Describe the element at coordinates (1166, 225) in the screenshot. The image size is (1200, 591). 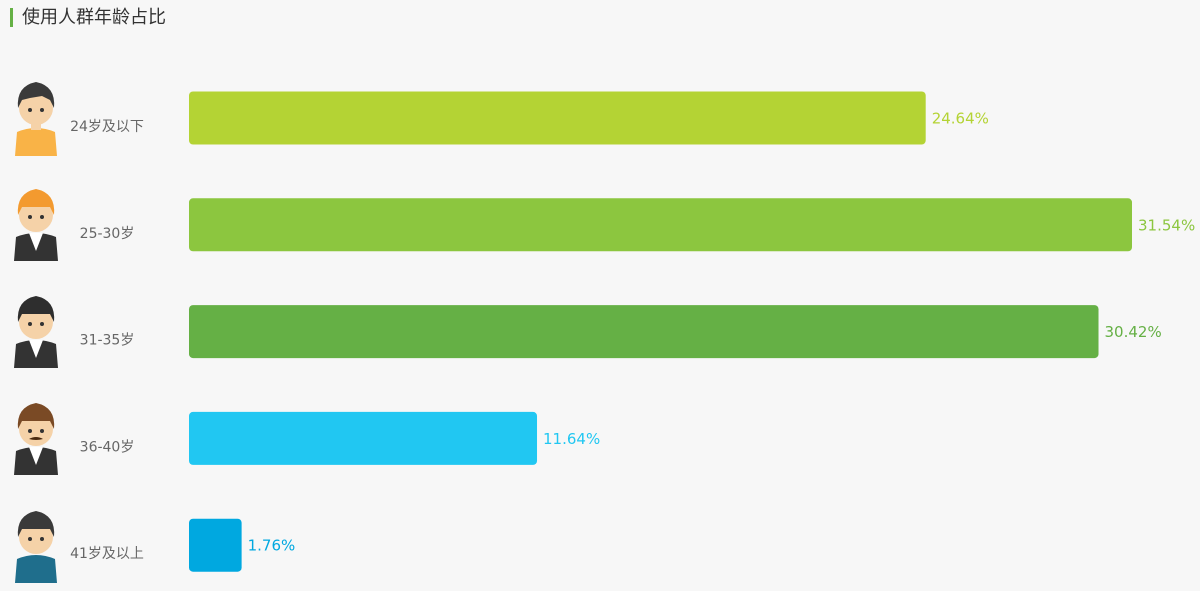
I see `value-label: 31.54%` at that location.